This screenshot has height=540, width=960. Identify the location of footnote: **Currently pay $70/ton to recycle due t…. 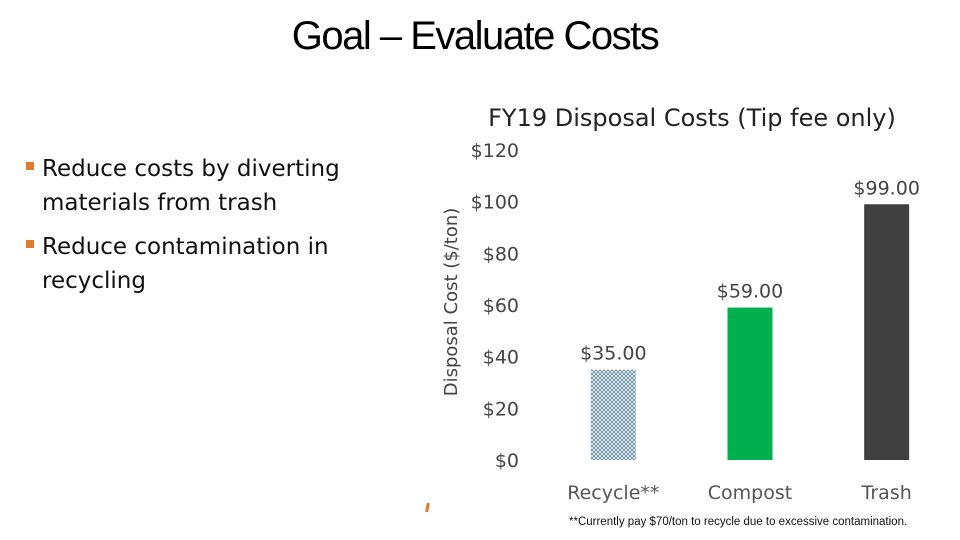
(738, 522).